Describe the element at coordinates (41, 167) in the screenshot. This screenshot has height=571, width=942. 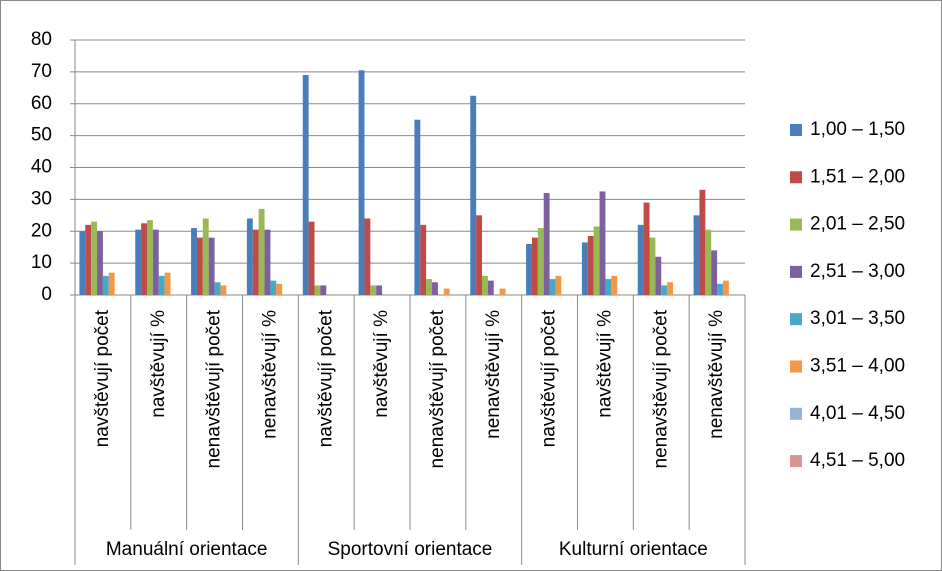
I see `y-tick-label: 40` at that location.